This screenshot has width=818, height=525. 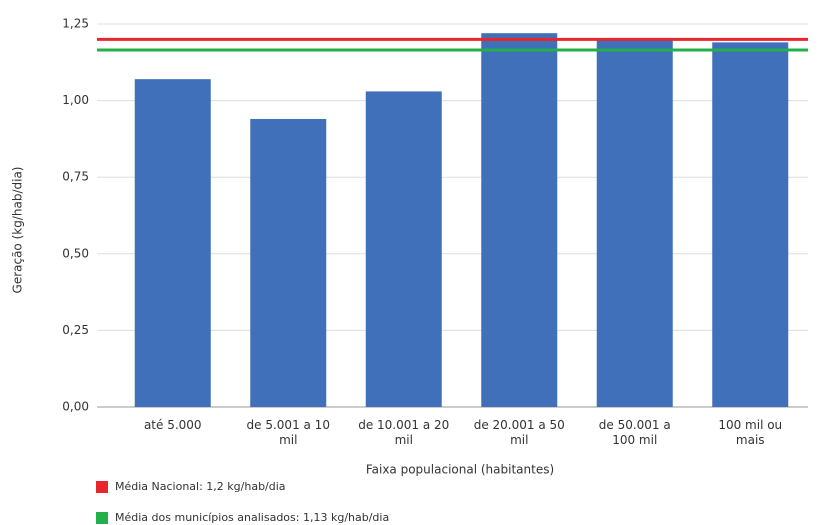 What do you see at coordinates (75, 177) in the screenshot?
I see `y-tick-label: 0,75` at bounding box center [75, 177].